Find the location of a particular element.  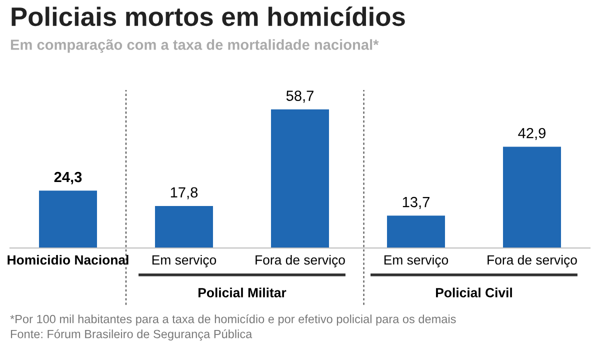

text: Policial Militar is located at coordinates (242, 293).